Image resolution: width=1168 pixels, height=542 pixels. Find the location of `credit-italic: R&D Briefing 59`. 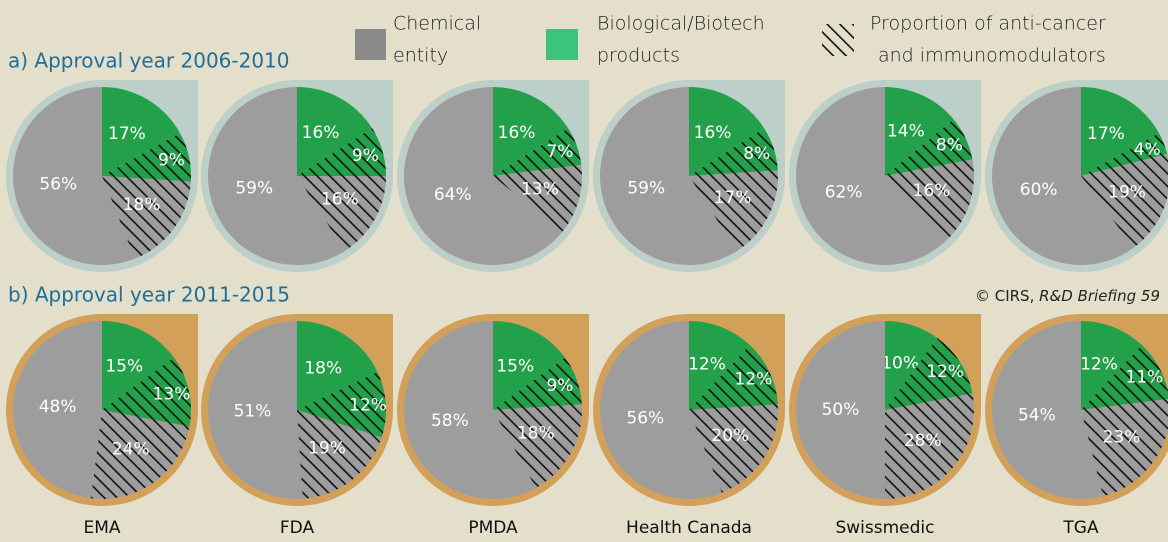

credit-italic: R&D Briefing 59 is located at coordinates (1099, 296).